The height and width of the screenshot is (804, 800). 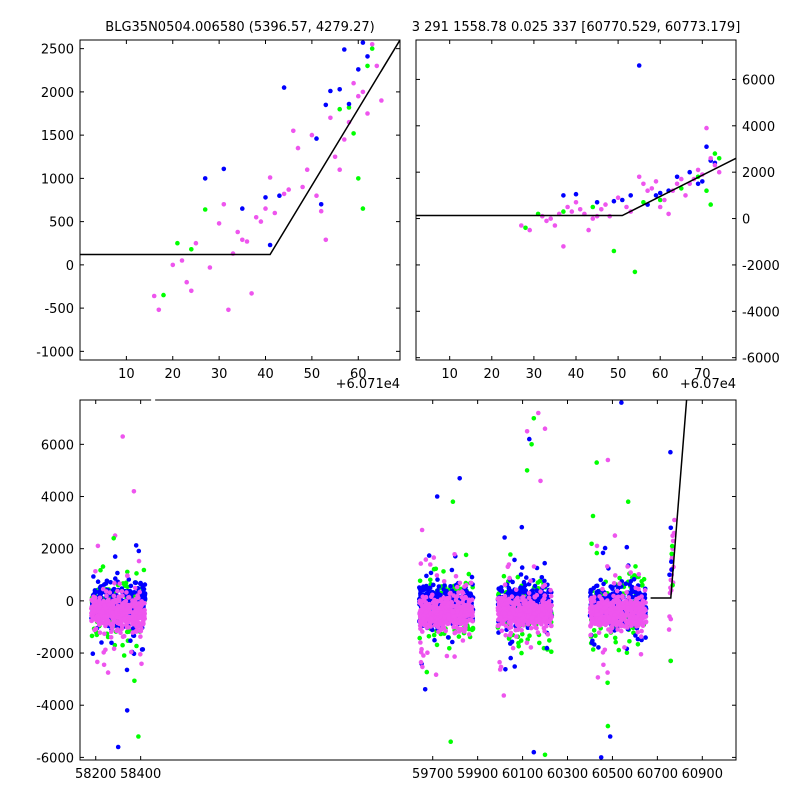 I want to click on x-tick-label: 50, so click(x=312, y=374).